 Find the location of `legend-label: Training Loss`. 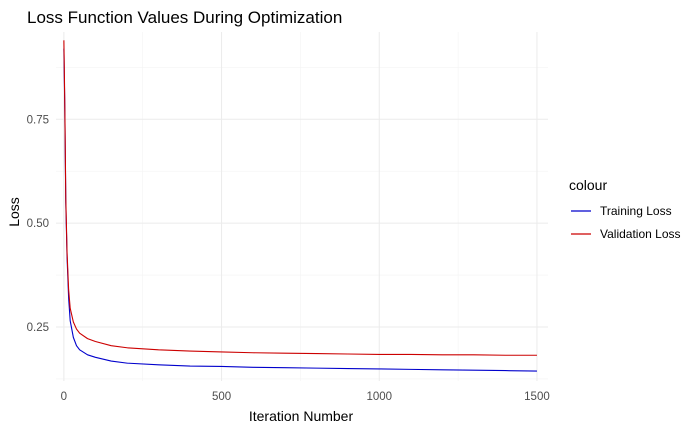

legend-label: Training Loss is located at coordinates (636, 211).